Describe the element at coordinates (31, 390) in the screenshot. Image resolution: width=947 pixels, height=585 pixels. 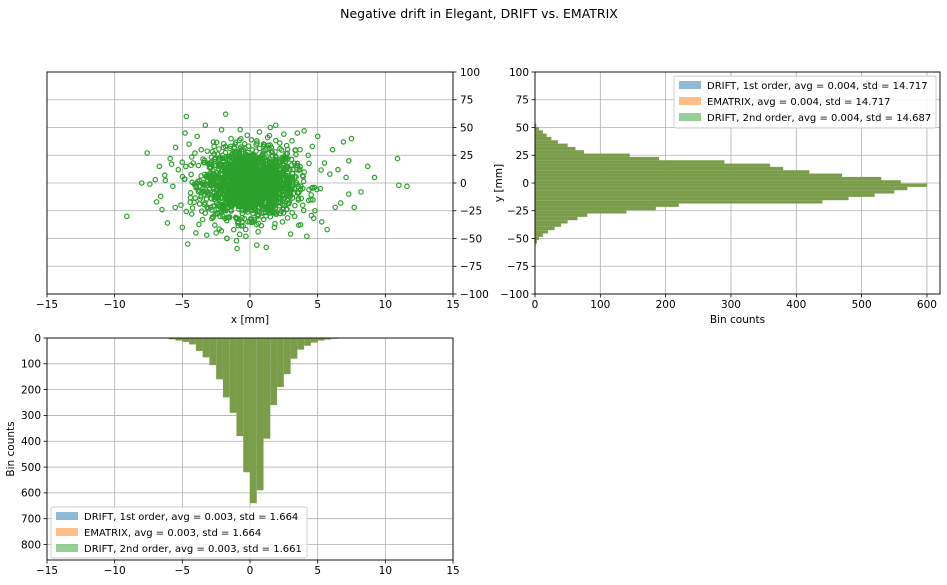
I see `y-tick-label: 200` at that location.